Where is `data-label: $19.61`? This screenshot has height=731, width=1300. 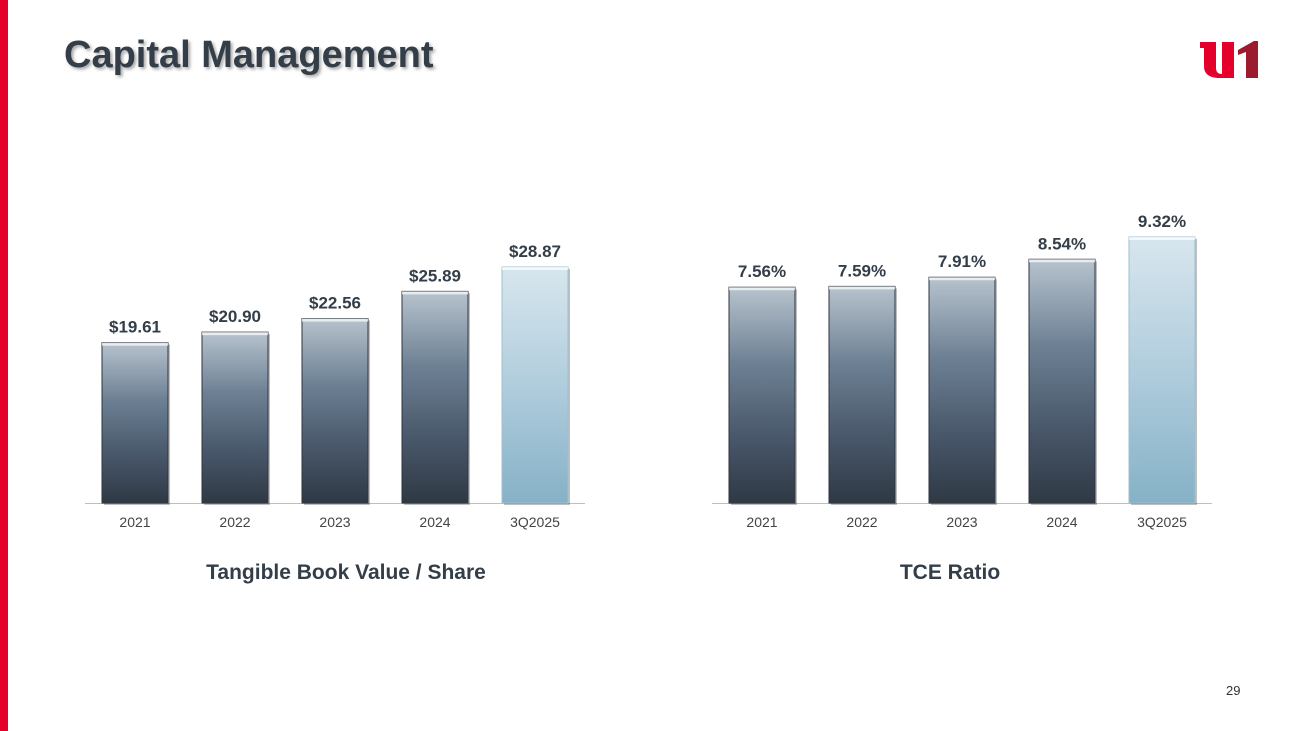
data-label: $19.61 is located at coordinates (135, 327).